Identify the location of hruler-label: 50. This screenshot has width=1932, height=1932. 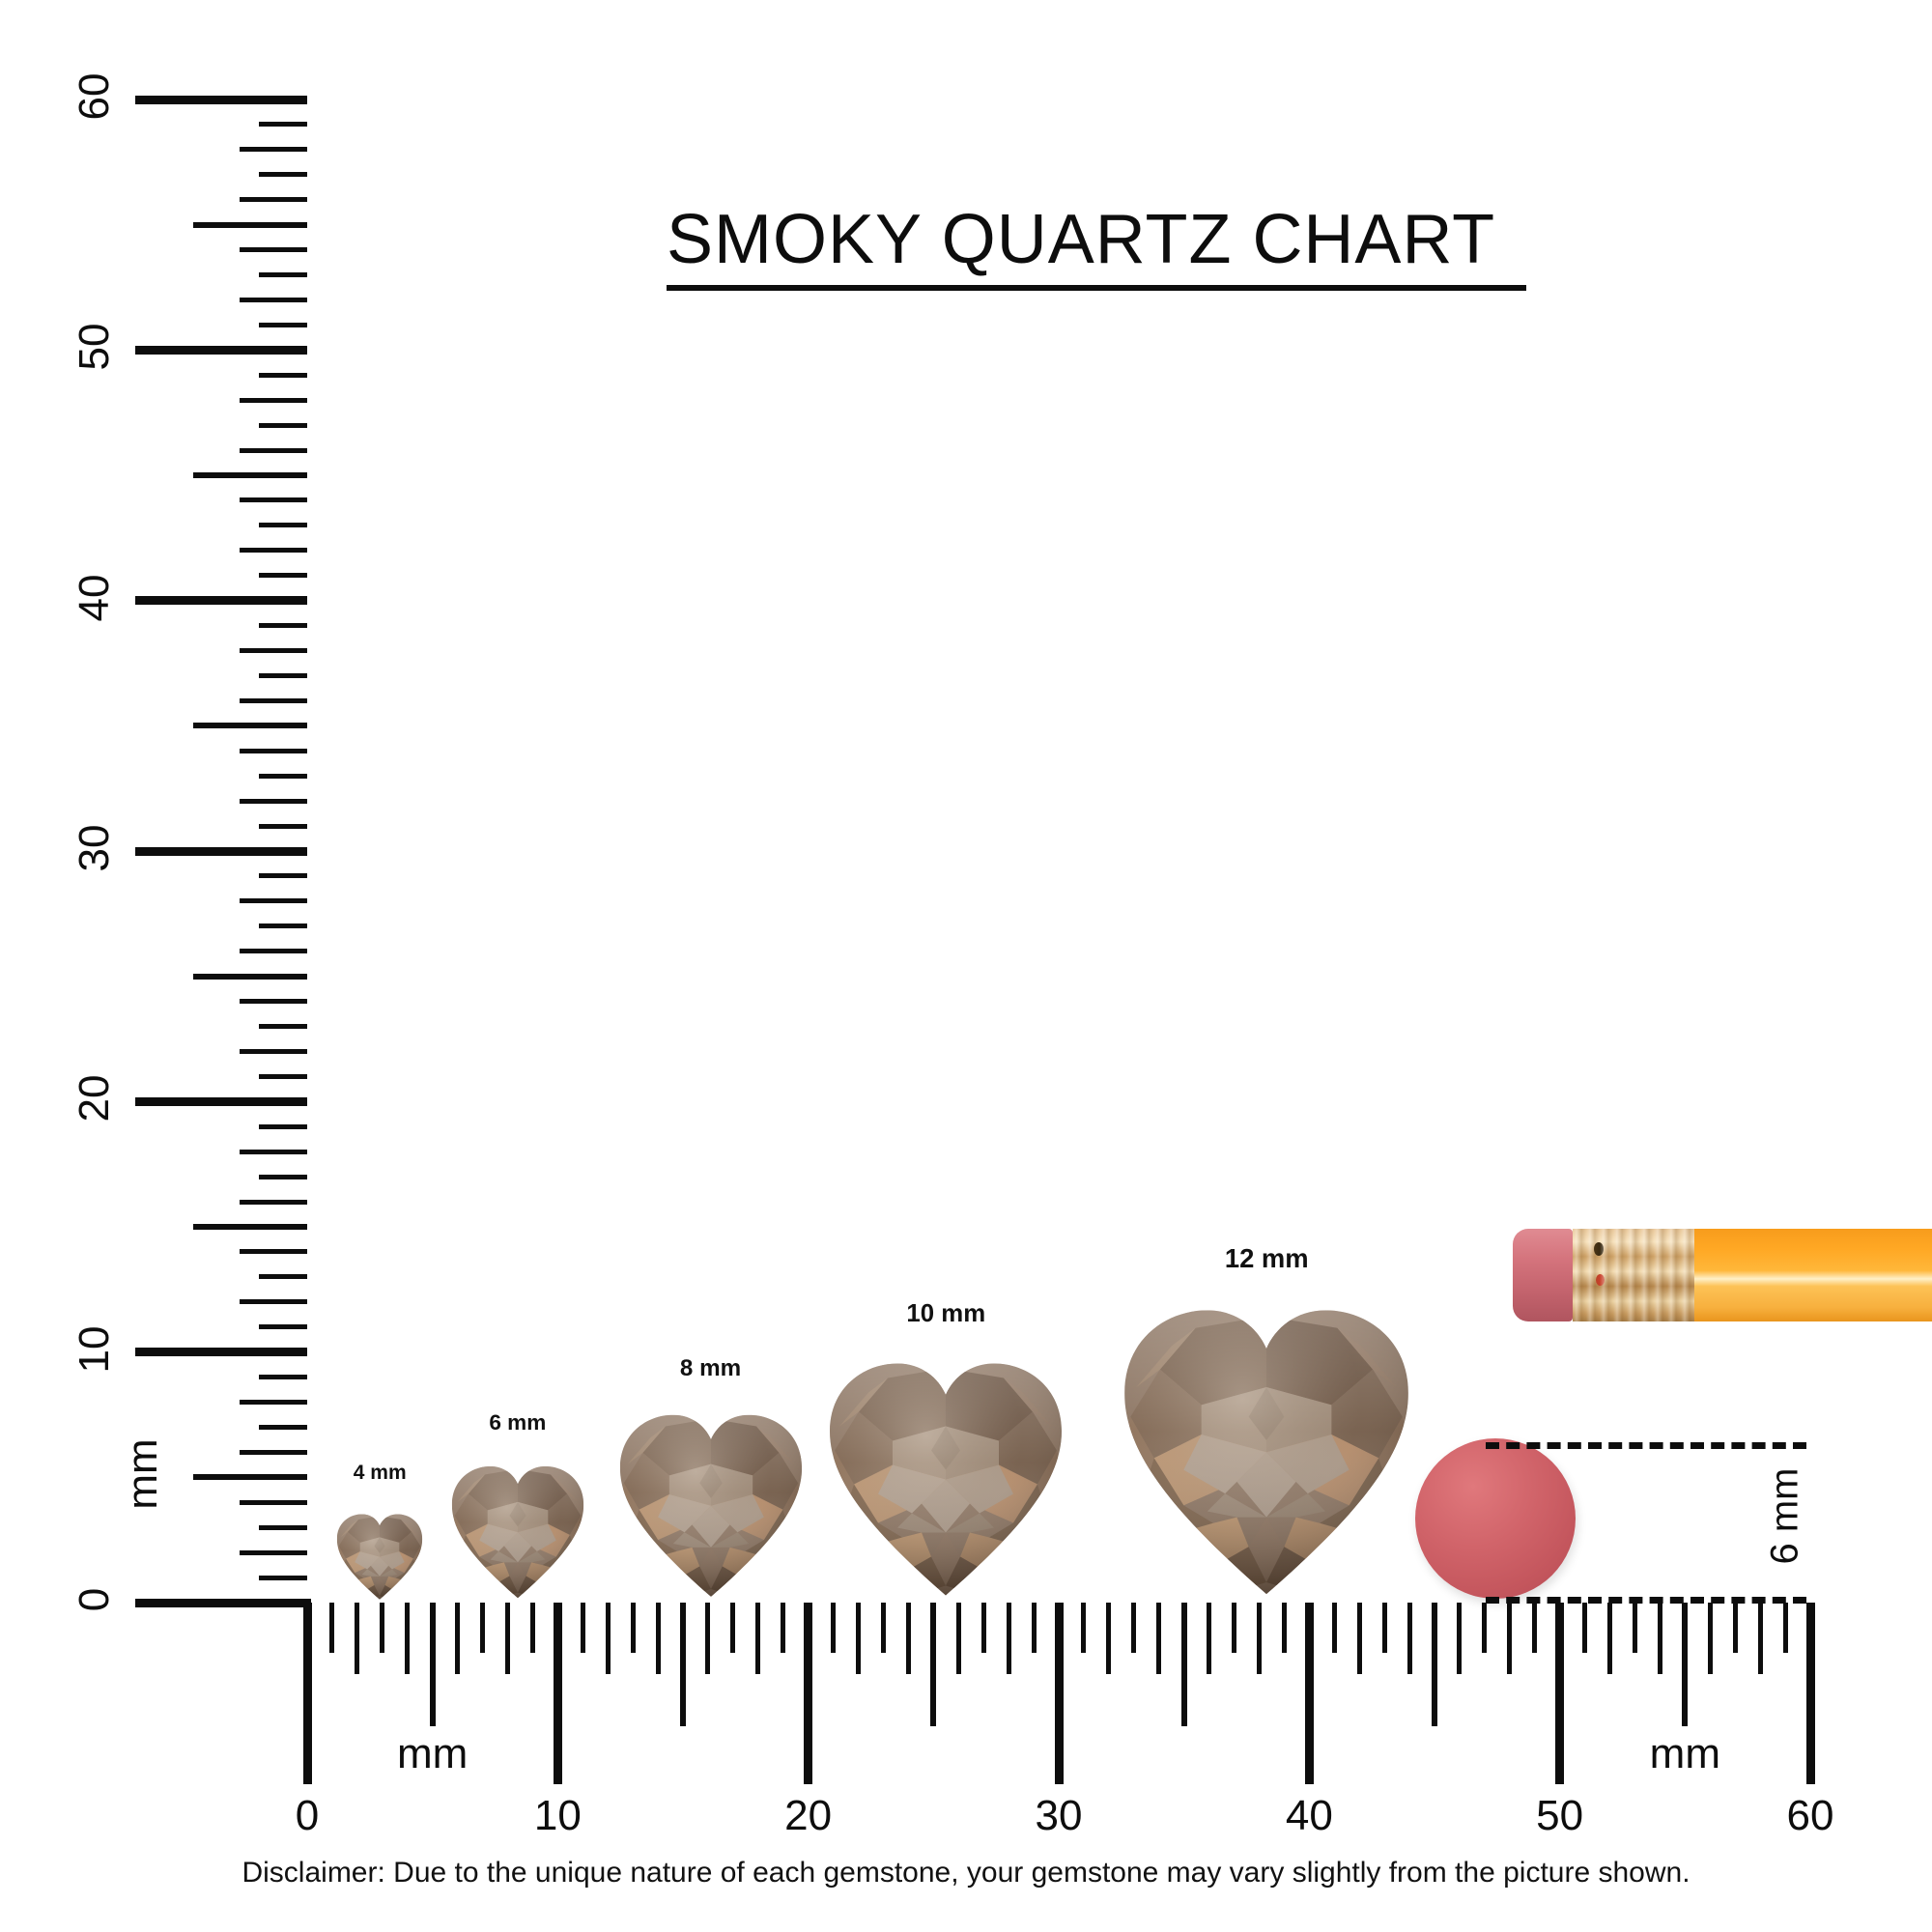
(1560, 1815).